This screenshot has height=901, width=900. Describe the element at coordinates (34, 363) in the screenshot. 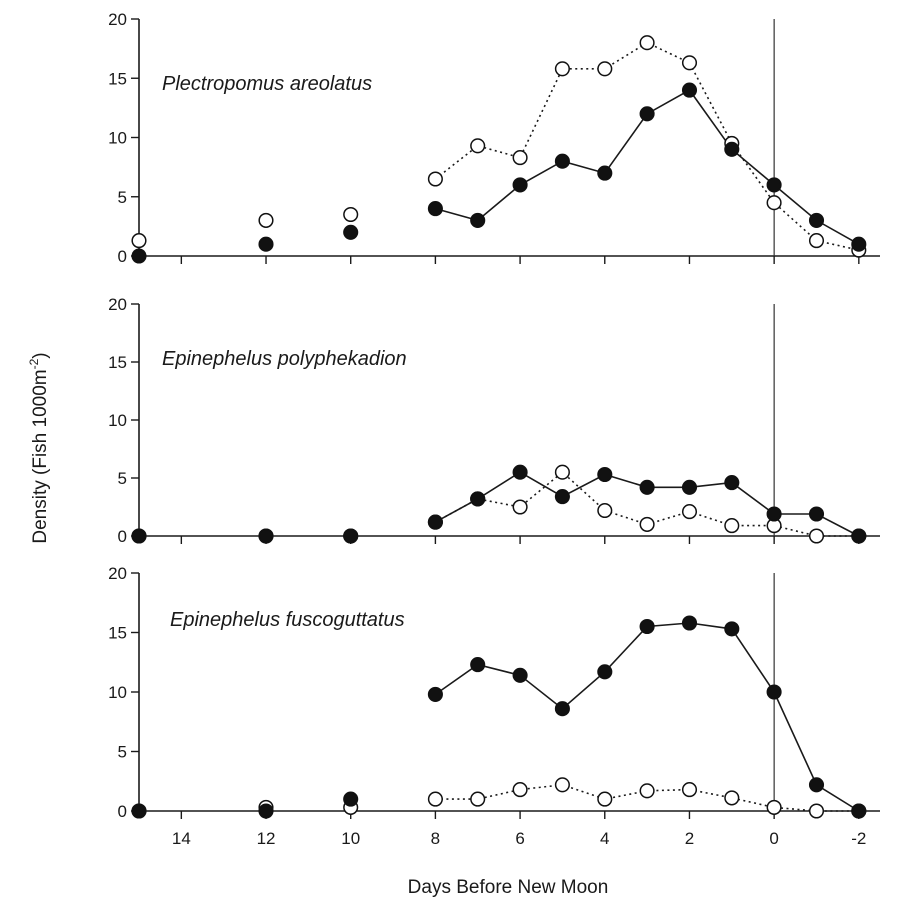

I see `y-axis-title-superscript: -2` at that location.